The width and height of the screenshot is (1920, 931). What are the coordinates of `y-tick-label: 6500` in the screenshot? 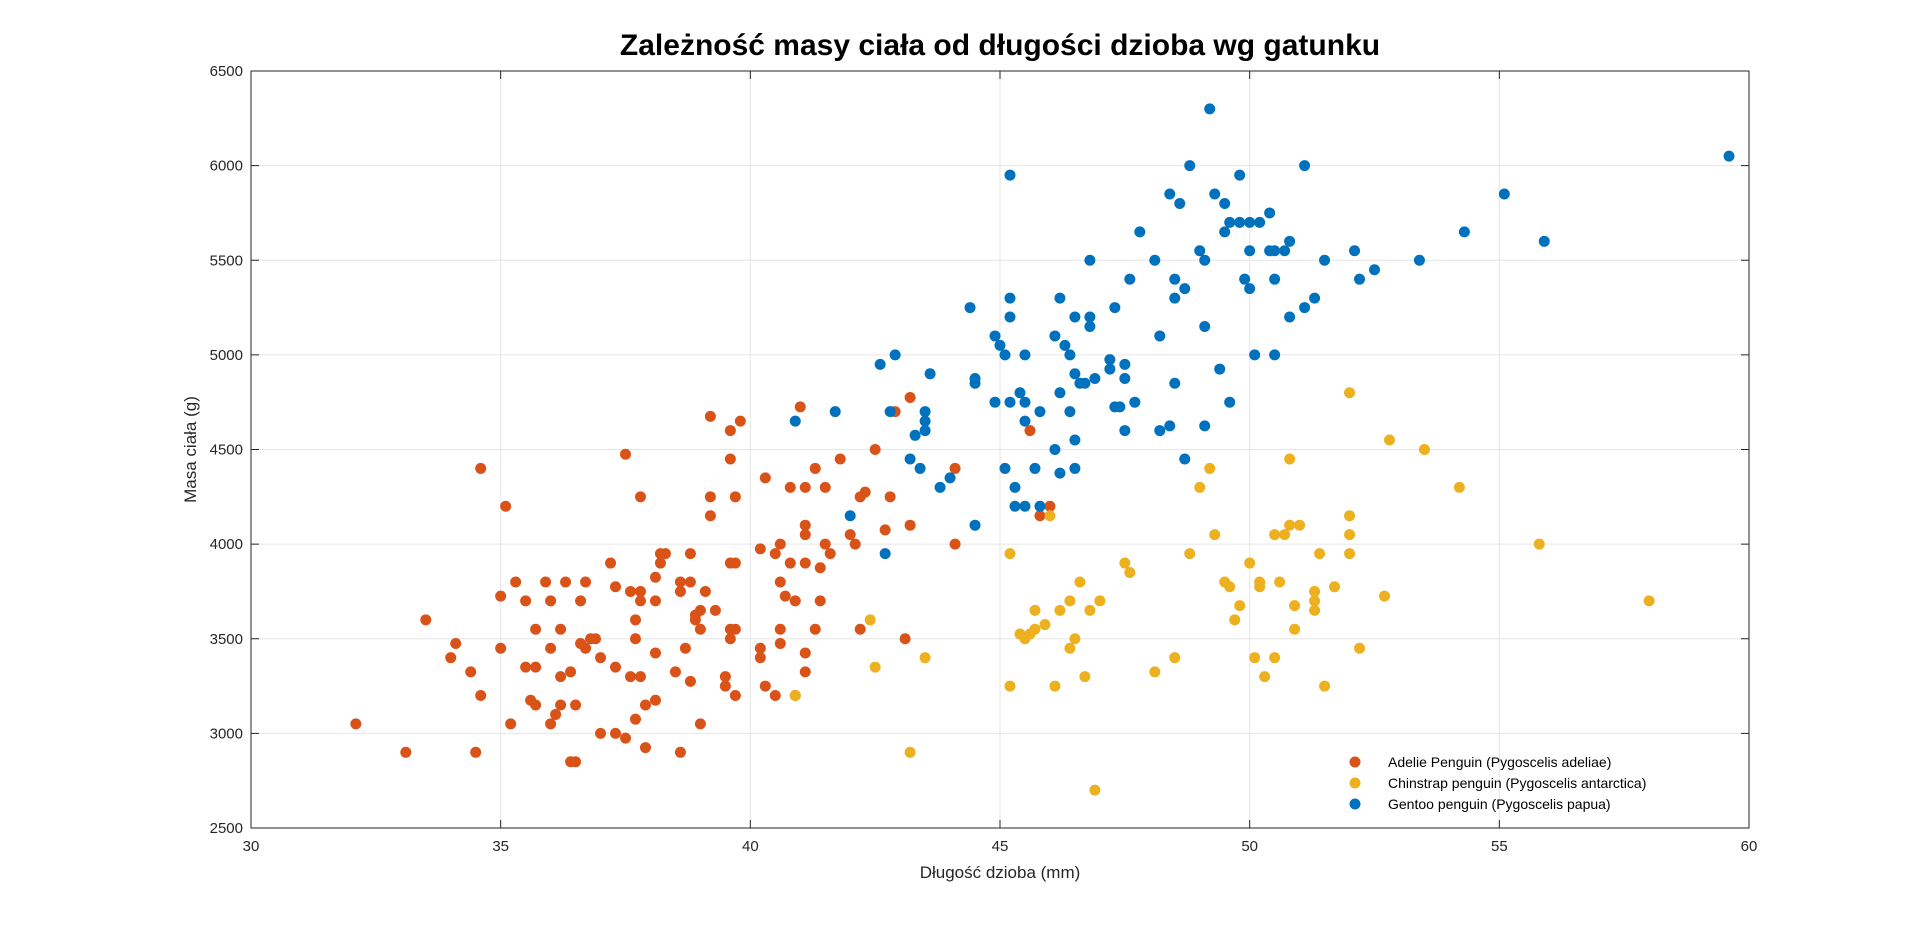 It's located at (226, 71).